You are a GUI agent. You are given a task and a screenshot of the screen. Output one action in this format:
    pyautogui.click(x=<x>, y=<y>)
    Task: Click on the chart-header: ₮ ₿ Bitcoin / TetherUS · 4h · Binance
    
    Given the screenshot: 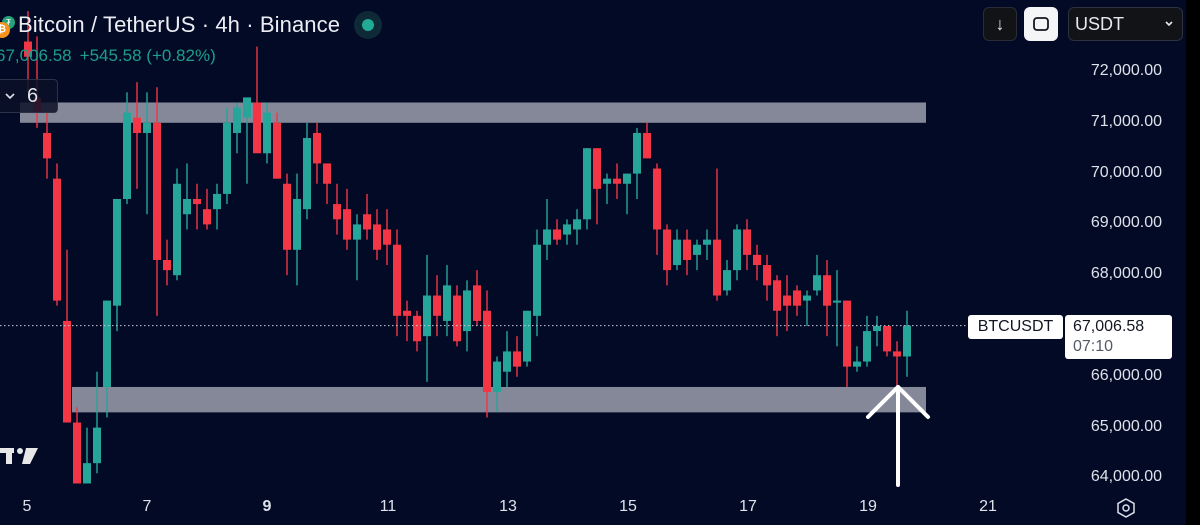 What is the action you would take?
    pyautogui.click(x=191, y=25)
    